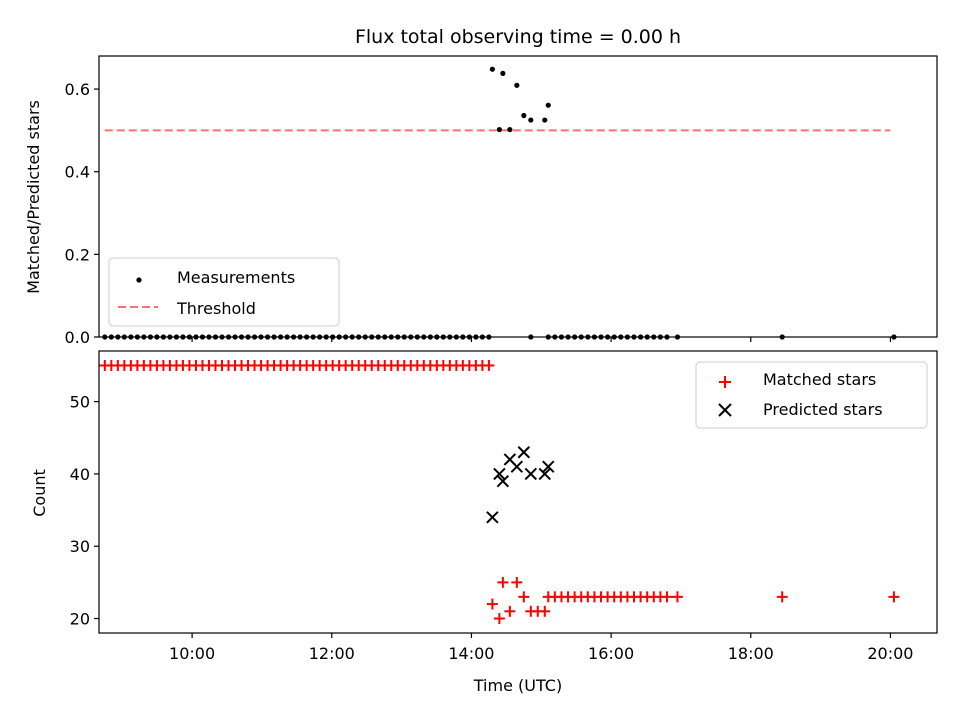 This screenshot has height=720, width=960. Describe the element at coordinates (84, 511) in the screenshot. I see `bottom-y-axis: 20 30 40 50` at that location.